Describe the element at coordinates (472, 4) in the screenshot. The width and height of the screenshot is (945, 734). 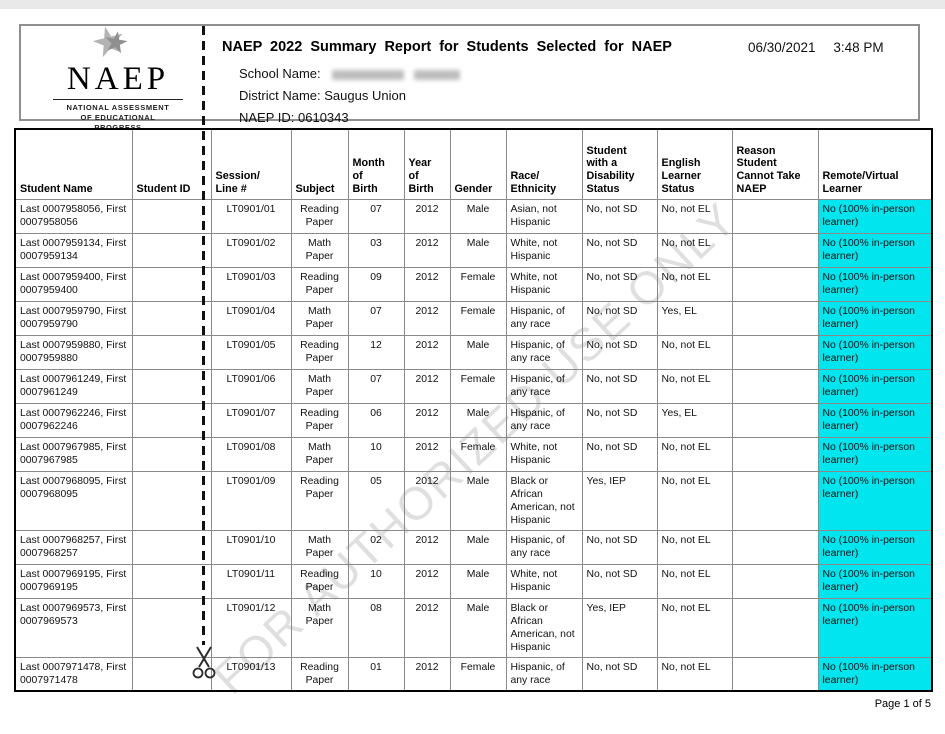
I see `viewer-top-strip` at that location.